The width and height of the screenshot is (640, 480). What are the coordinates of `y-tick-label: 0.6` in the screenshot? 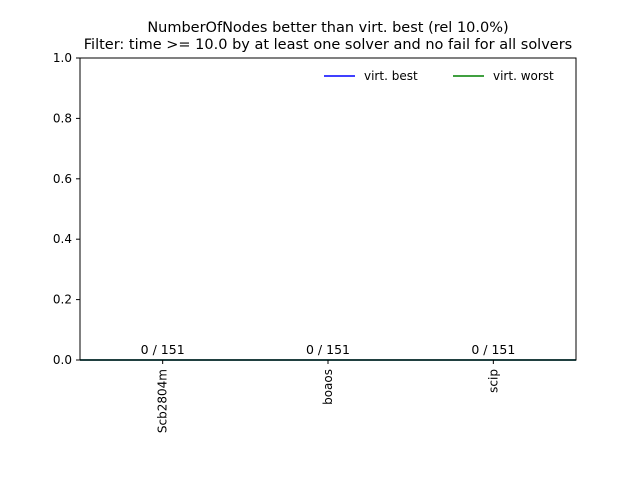 It's located at (62, 179).